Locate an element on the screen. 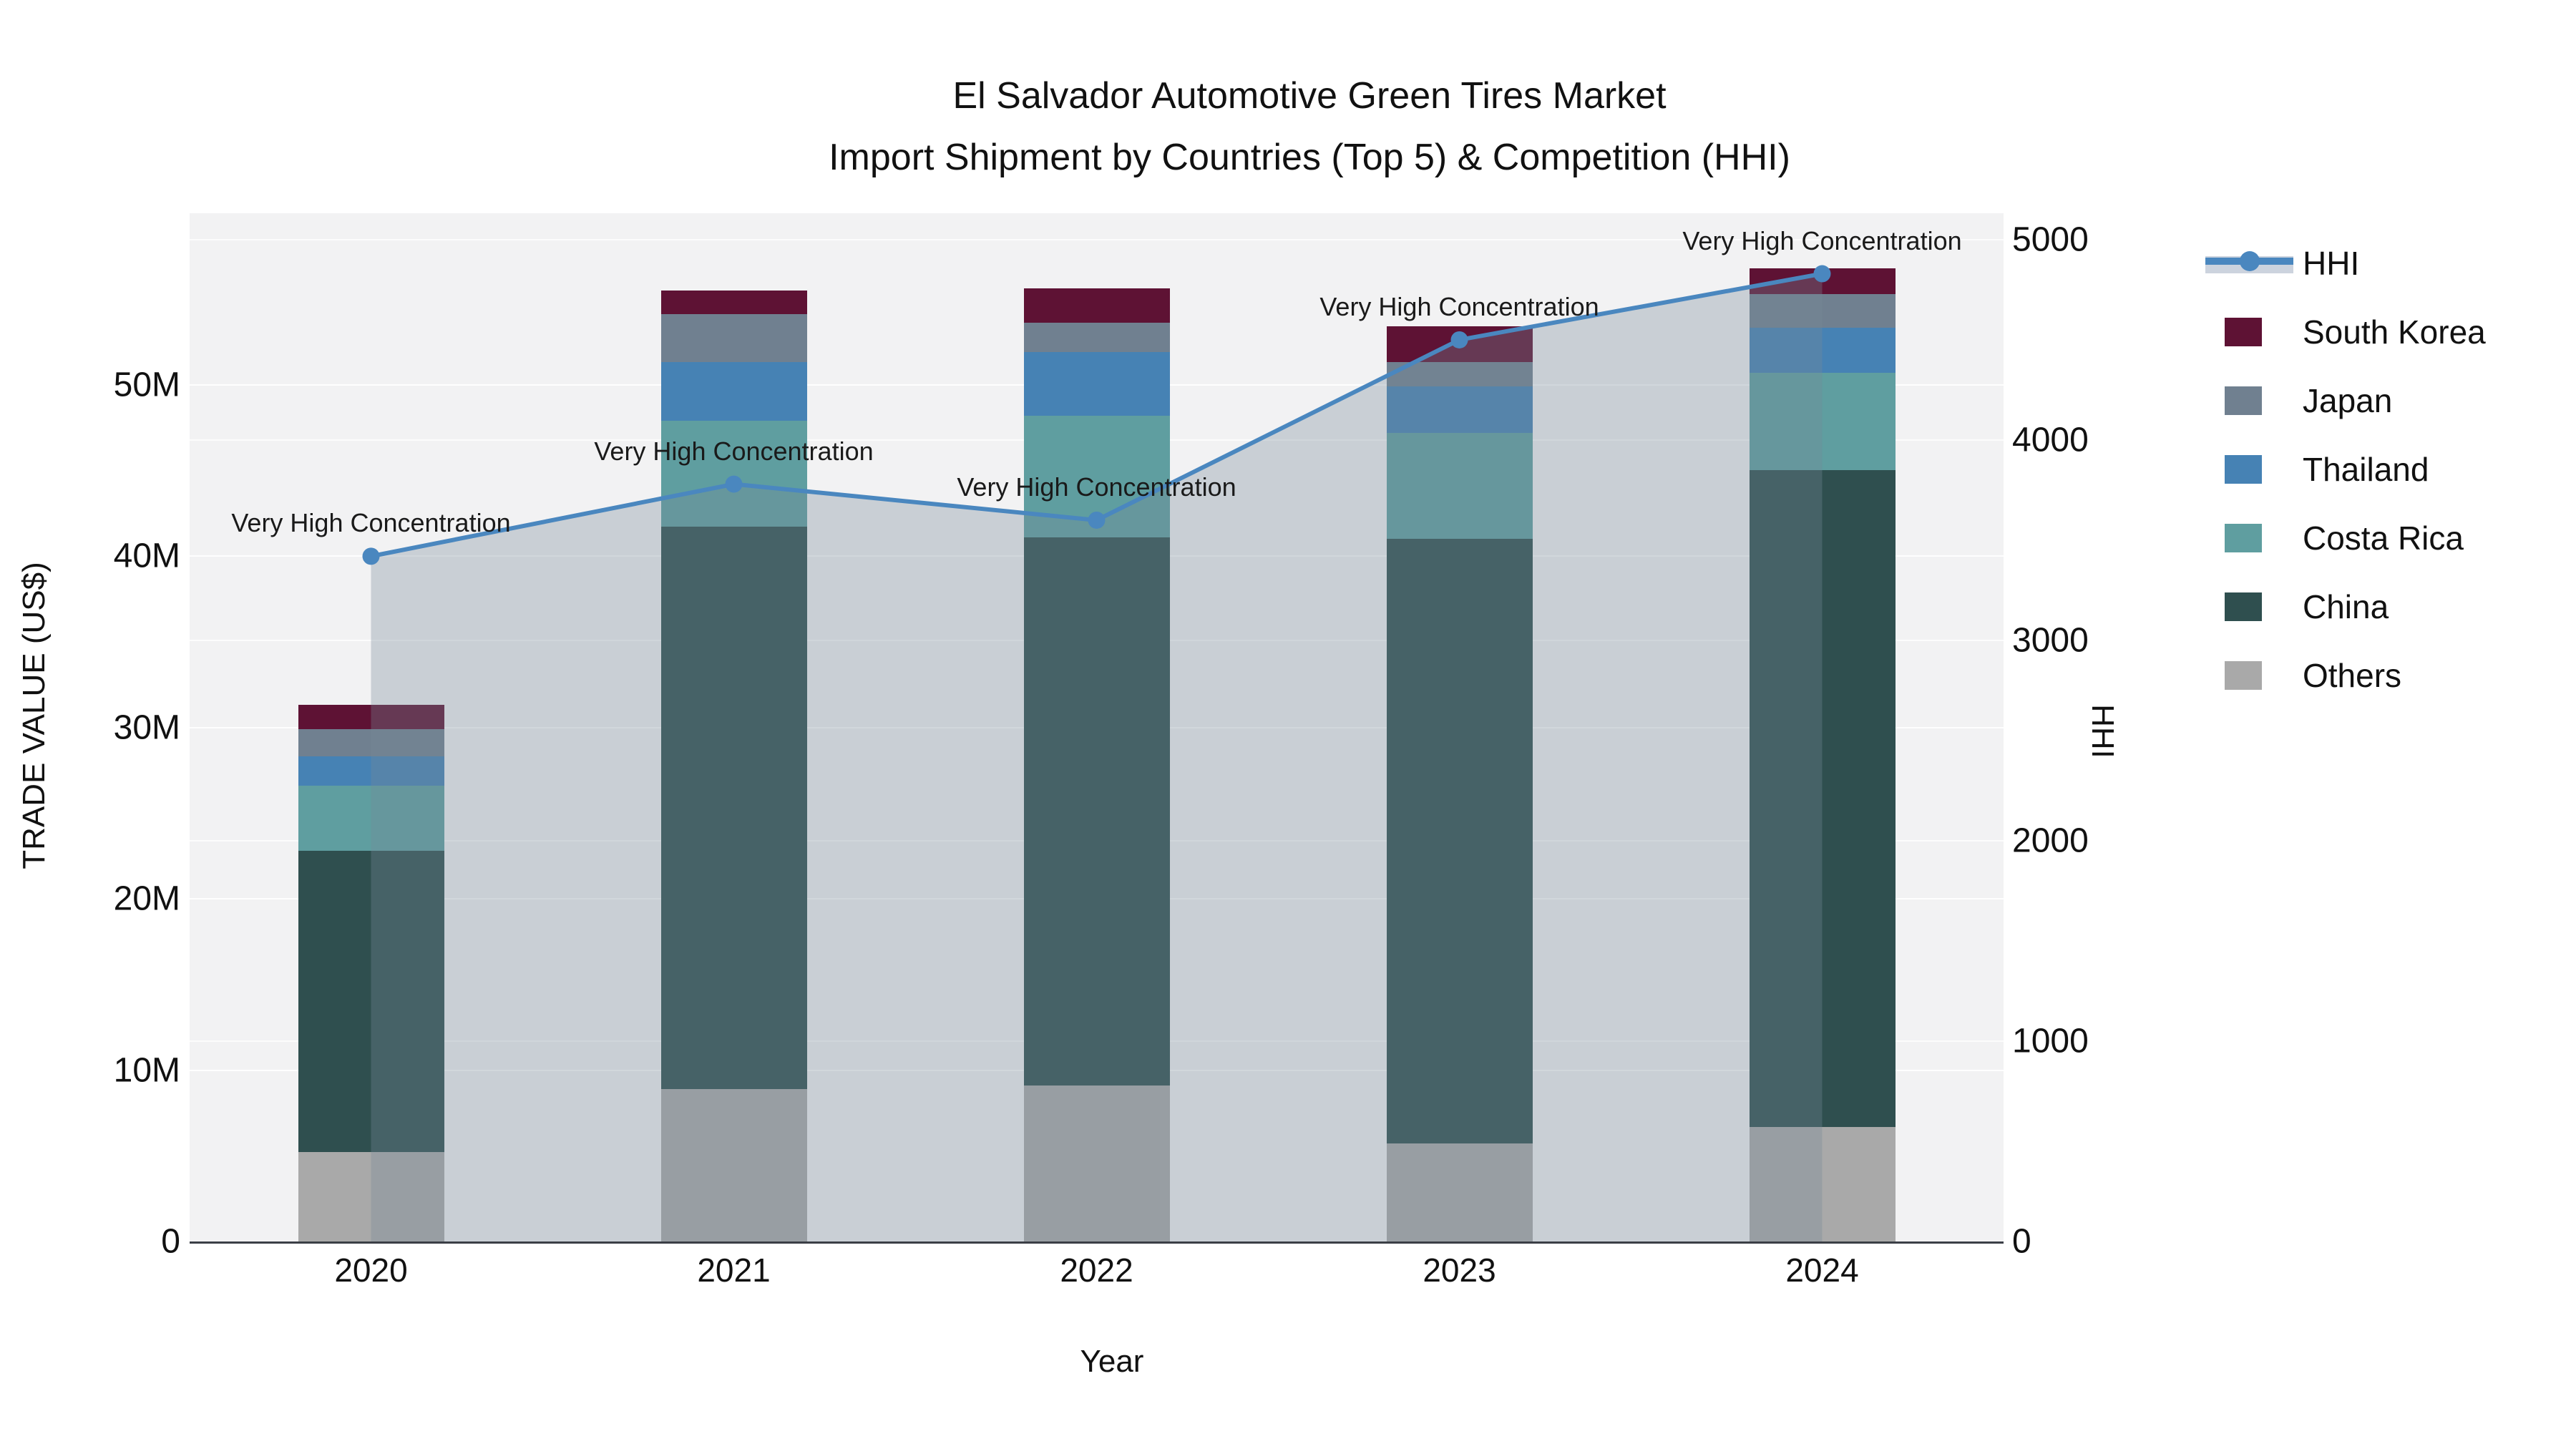 The image size is (2576, 1449). y-right-tick-1000: 1000 is located at coordinates (2050, 1041).